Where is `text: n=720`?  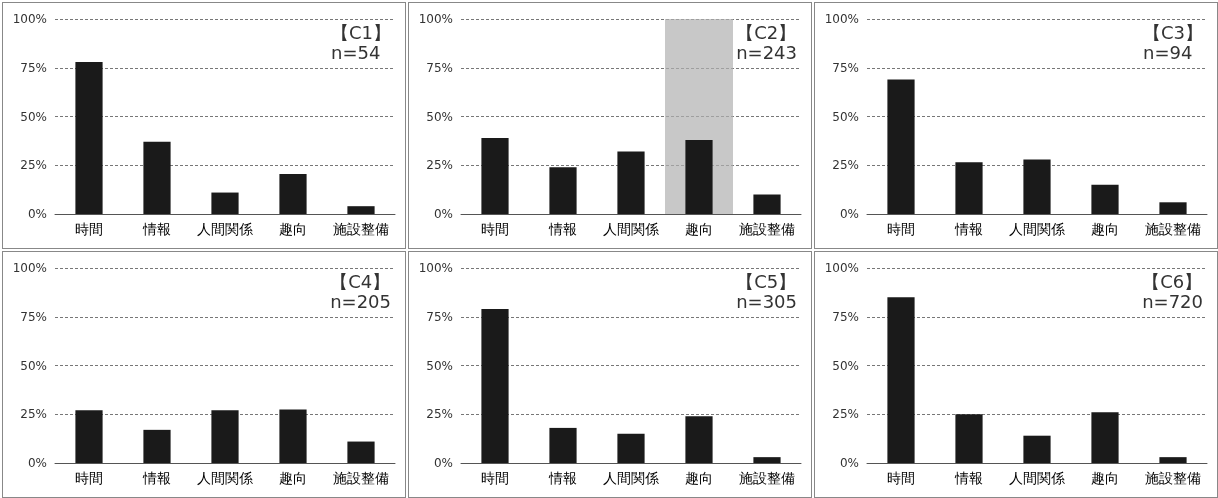
text: n=720 is located at coordinates (1173, 301).